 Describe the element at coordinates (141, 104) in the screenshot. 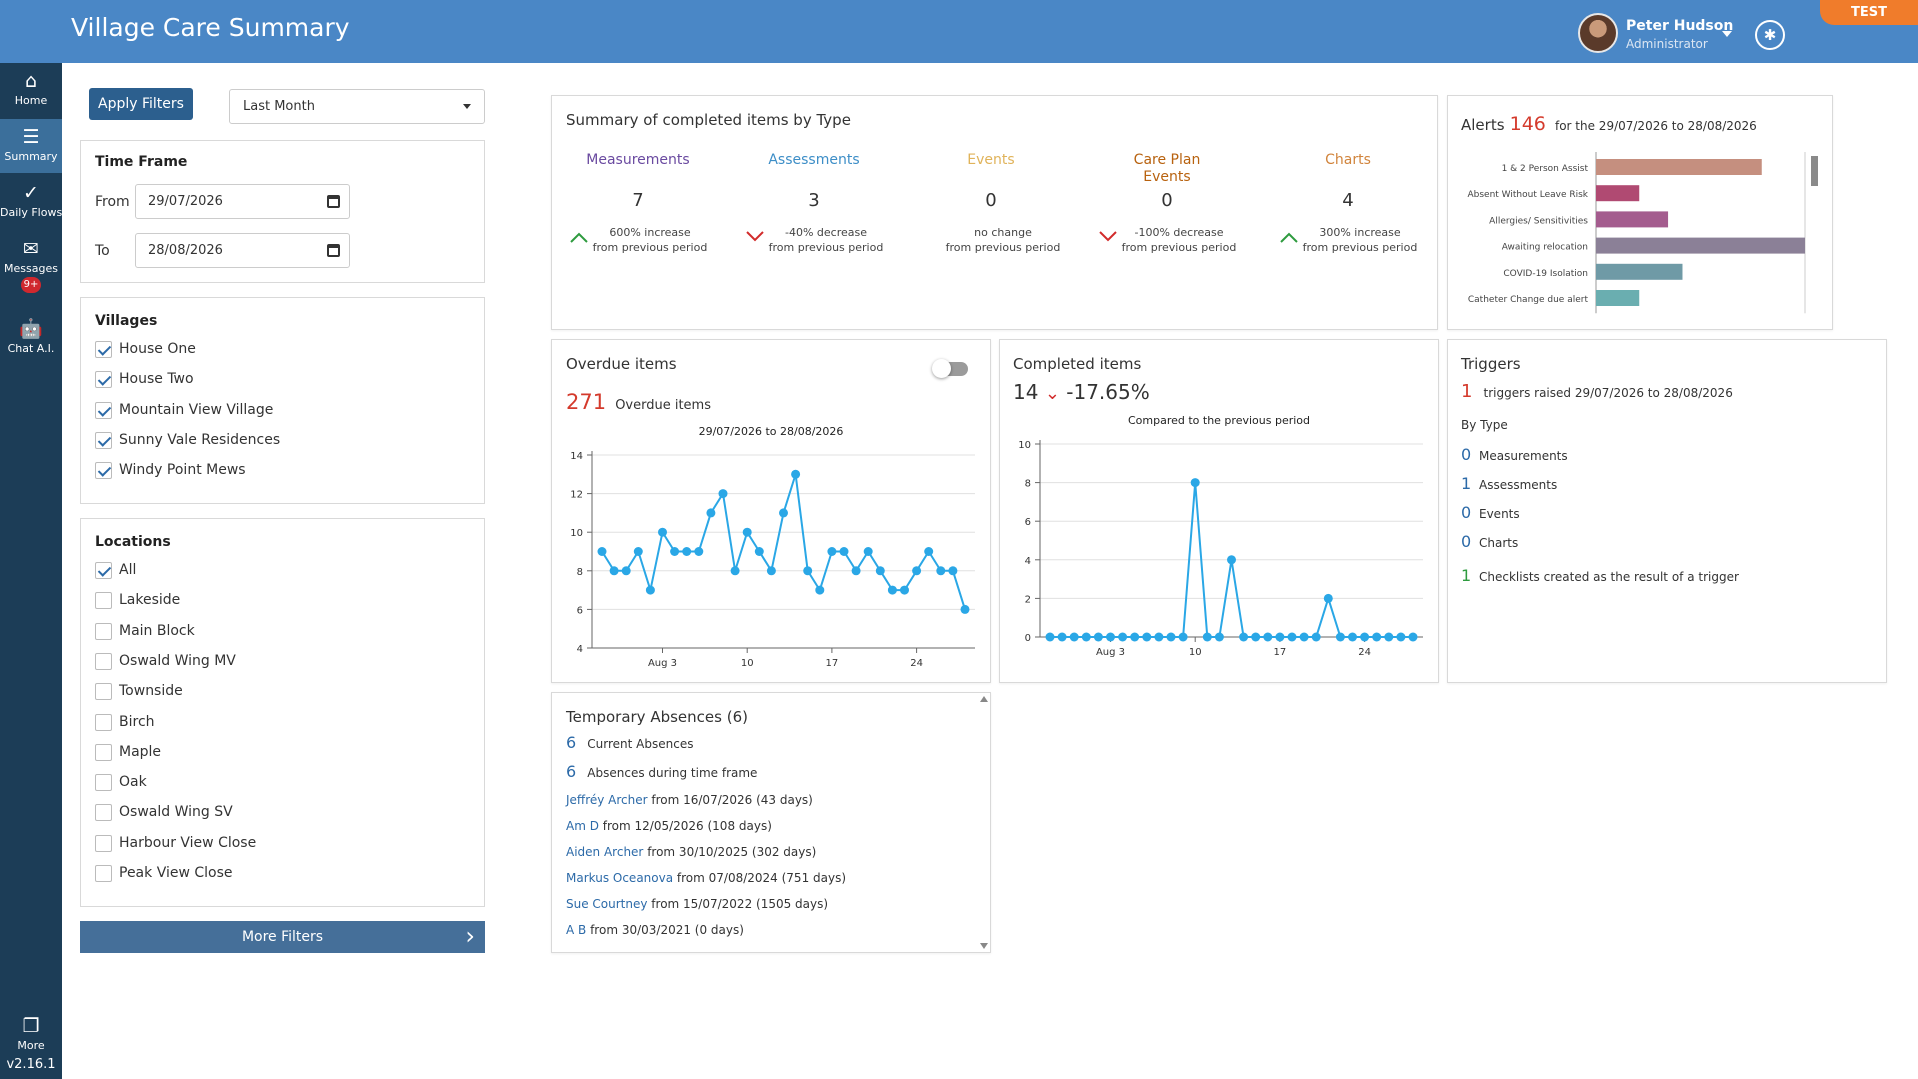

I see `apply-filters-button: Apply Filters` at that location.